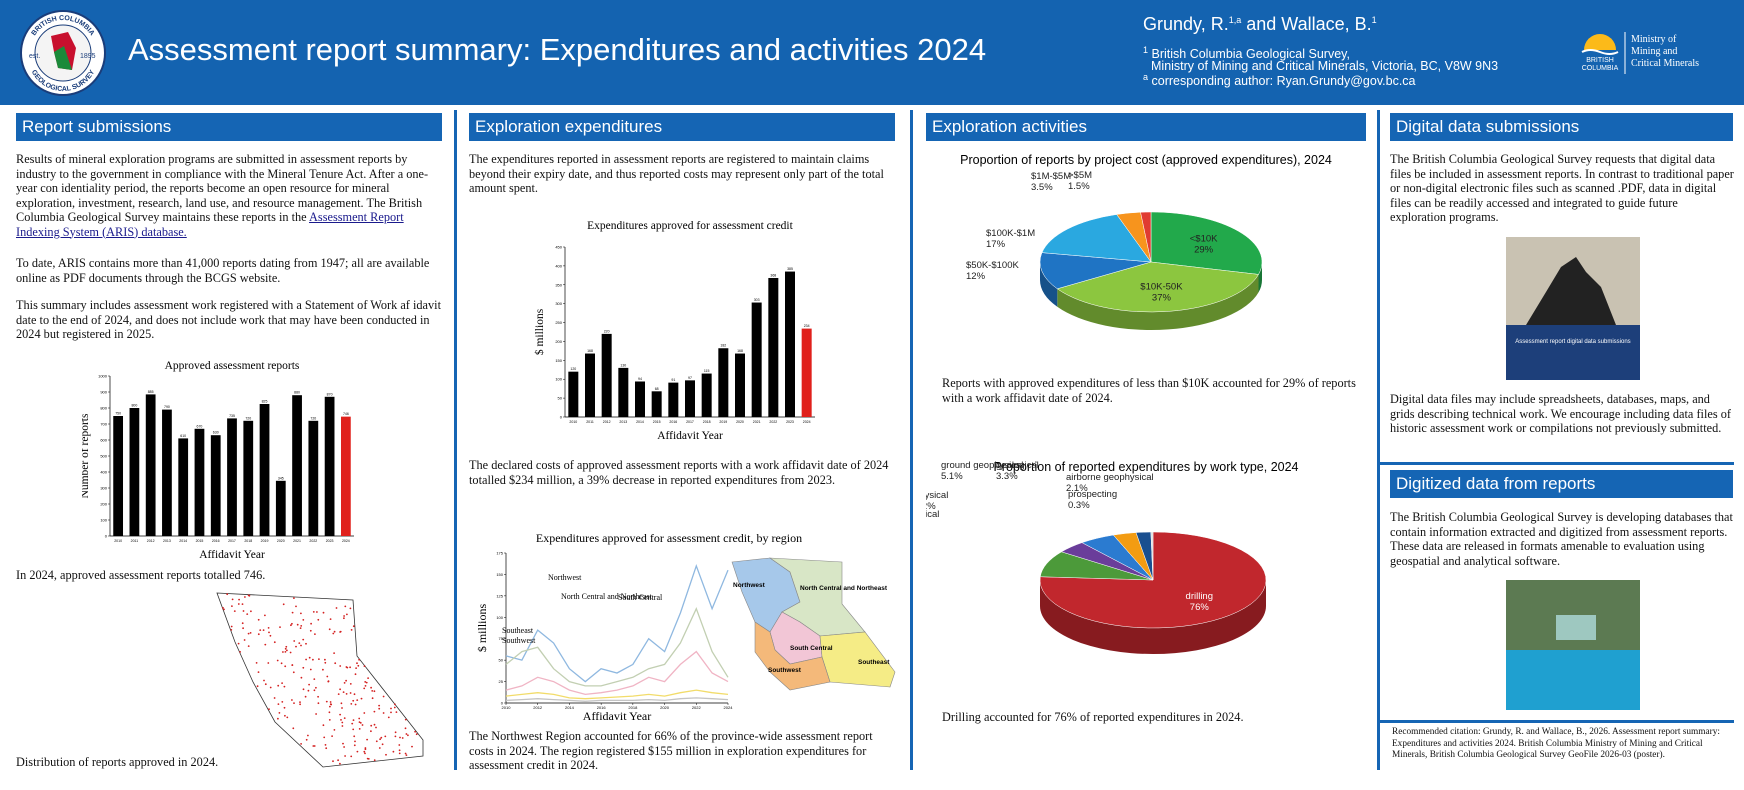 The height and width of the screenshot is (790, 1744). Describe the element at coordinates (1235, 20) in the screenshot. I see `author-sup: 1,a` at that location.